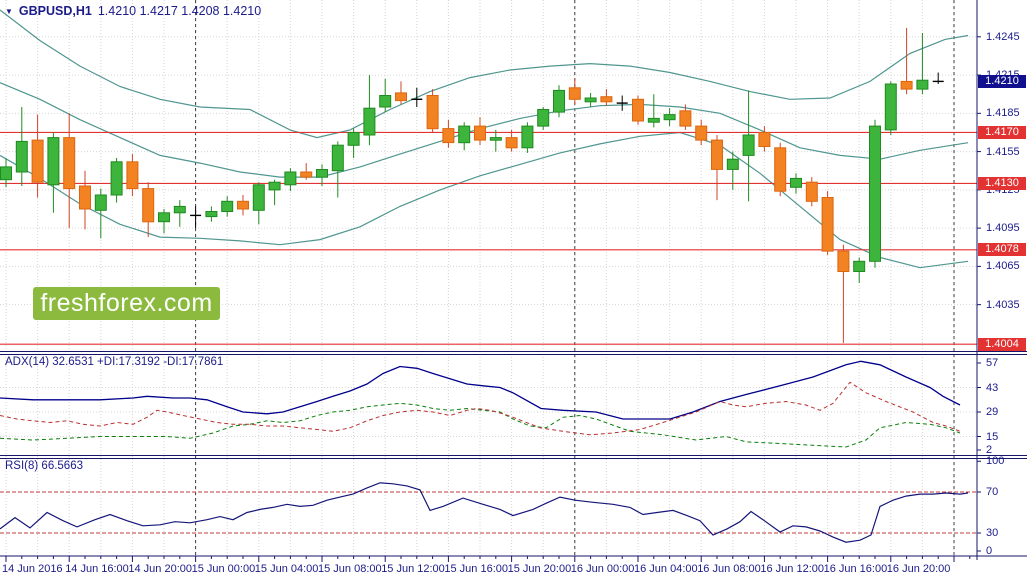  I want to click on level-price-badge: 1.4078, so click(1002, 250).